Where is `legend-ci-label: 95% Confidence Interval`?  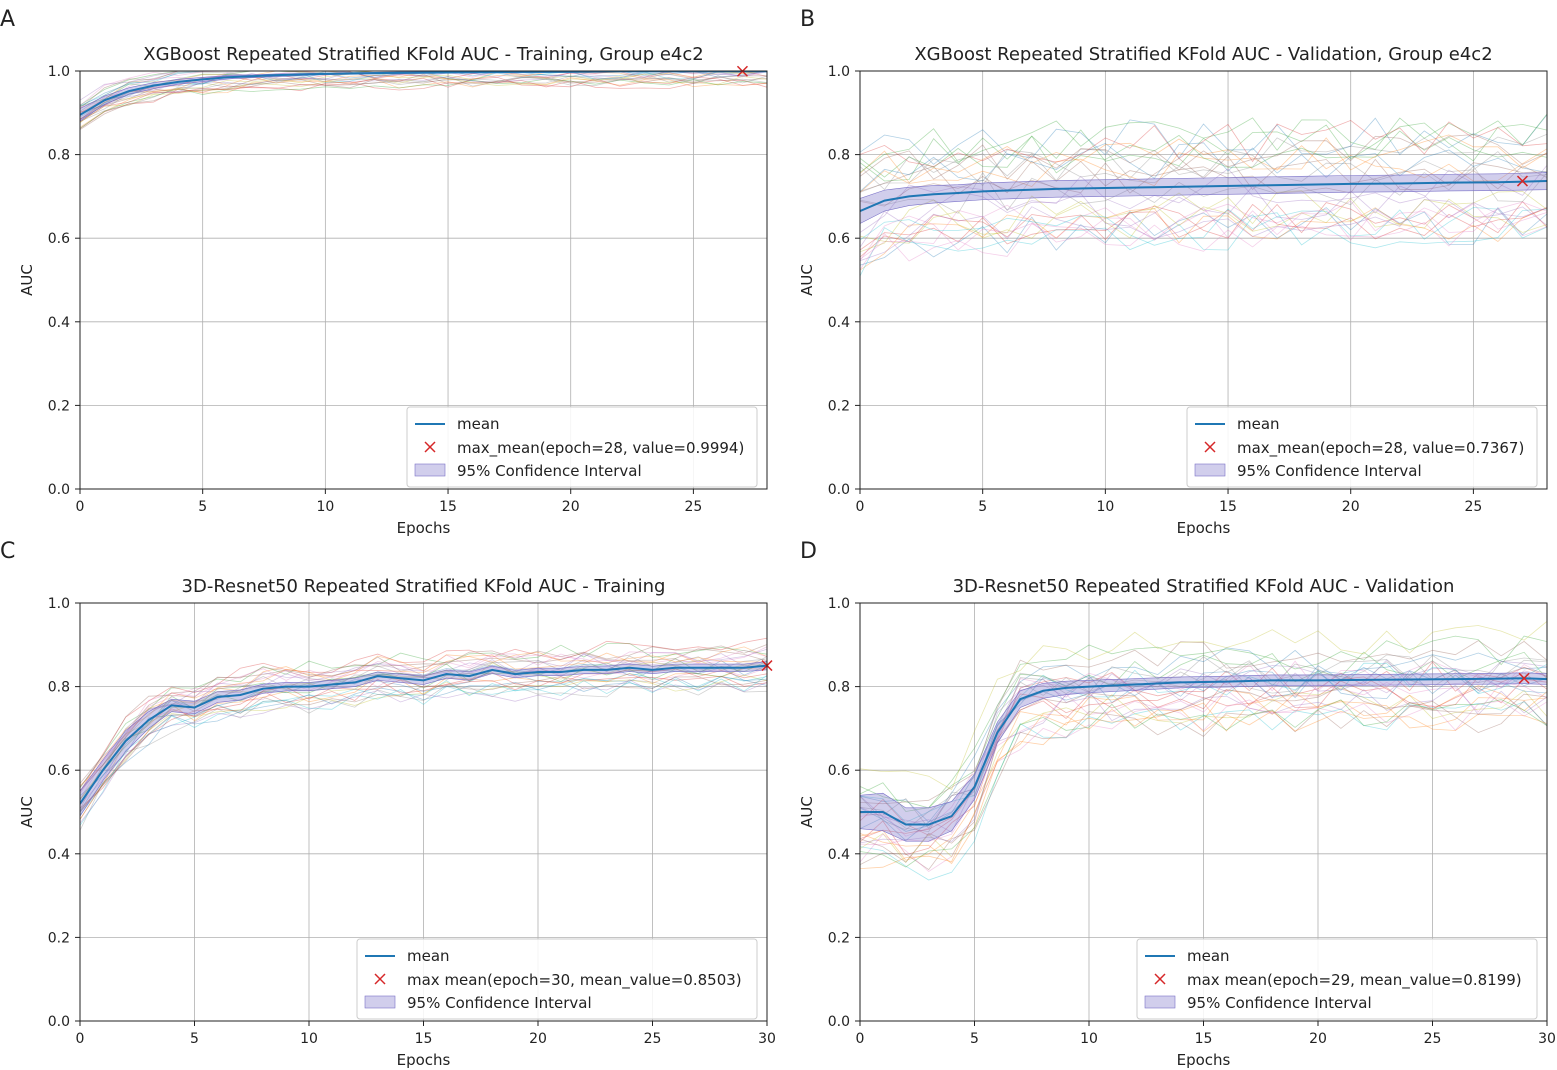
legend-ci-label: 95% Confidence Interval is located at coordinates (499, 1003).